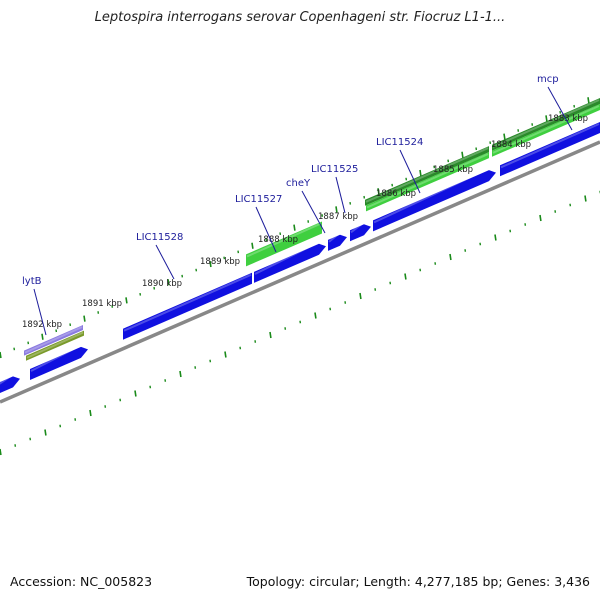 This screenshot has height=600, width=600. I want to click on accession-text: Accession: NC_005823, so click(81, 581).